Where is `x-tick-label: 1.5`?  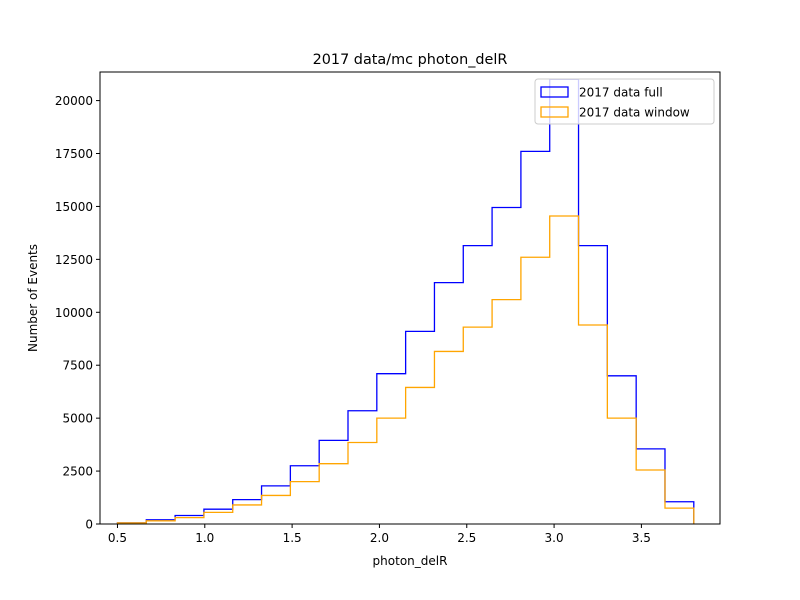 x-tick-label: 1.5 is located at coordinates (292, 538).